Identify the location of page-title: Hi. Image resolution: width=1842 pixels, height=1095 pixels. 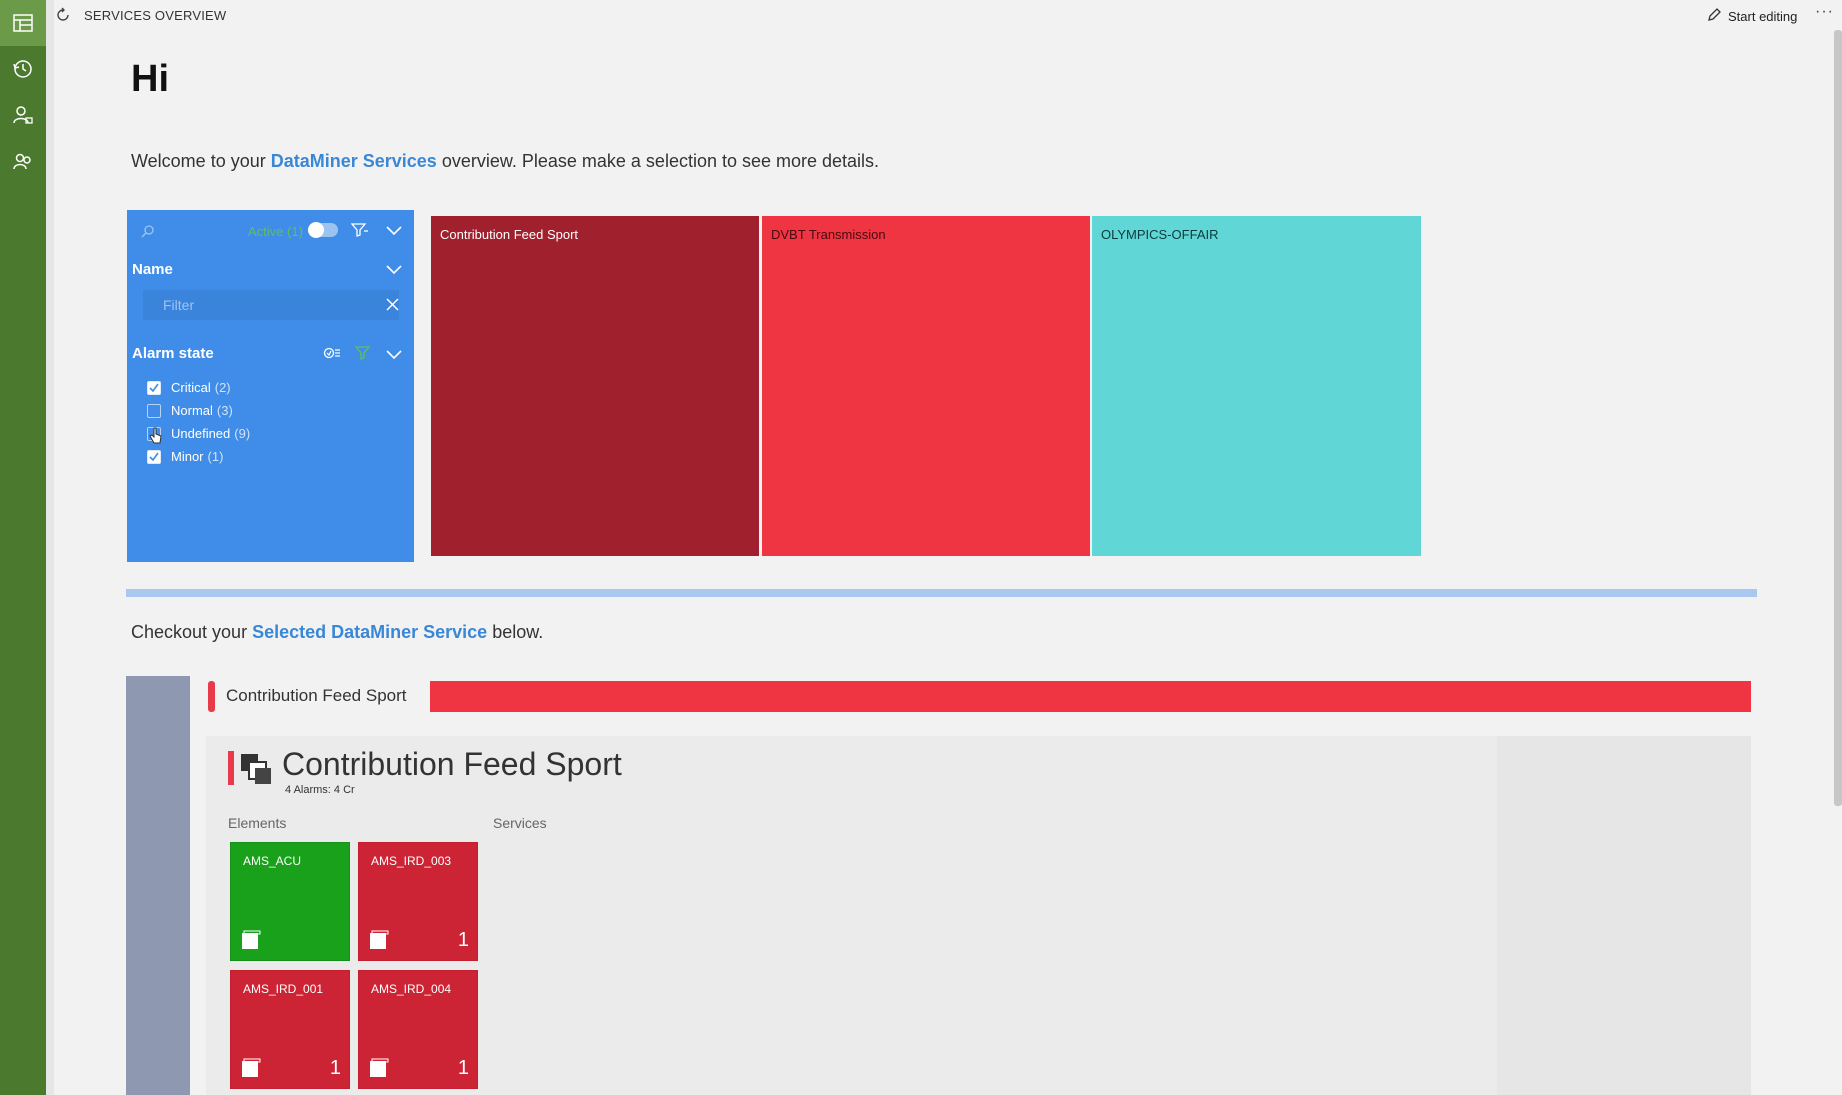
(150, 79).